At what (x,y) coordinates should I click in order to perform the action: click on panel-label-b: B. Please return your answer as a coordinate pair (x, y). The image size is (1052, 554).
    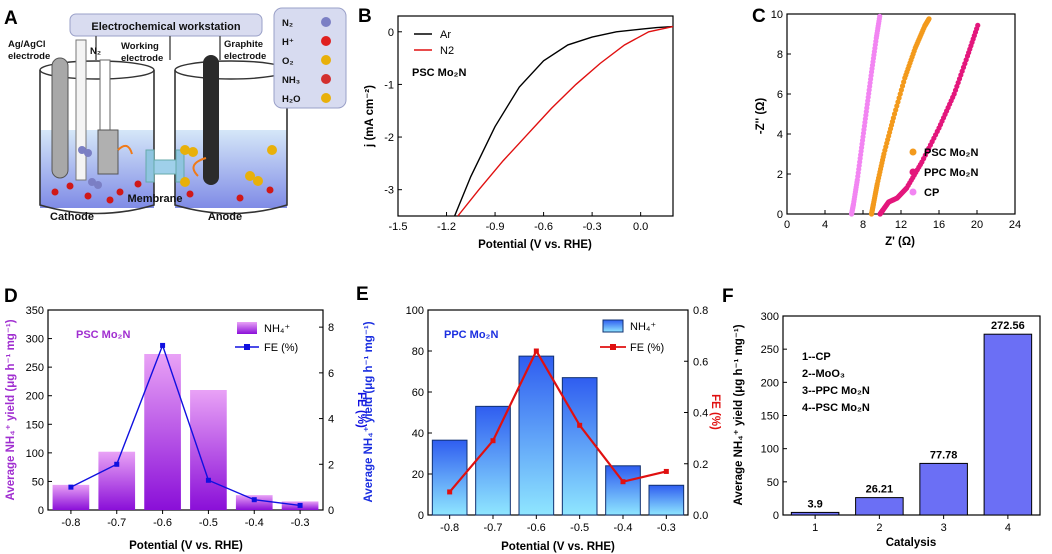
    Looking at the image, I should click on (365, 16).